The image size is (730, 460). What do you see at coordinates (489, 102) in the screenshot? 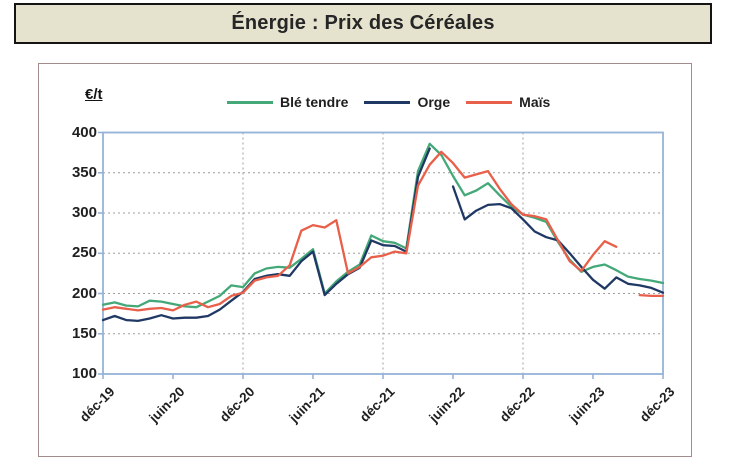
I see `legend-line-mais-icon` at bounding box center [489, 102].